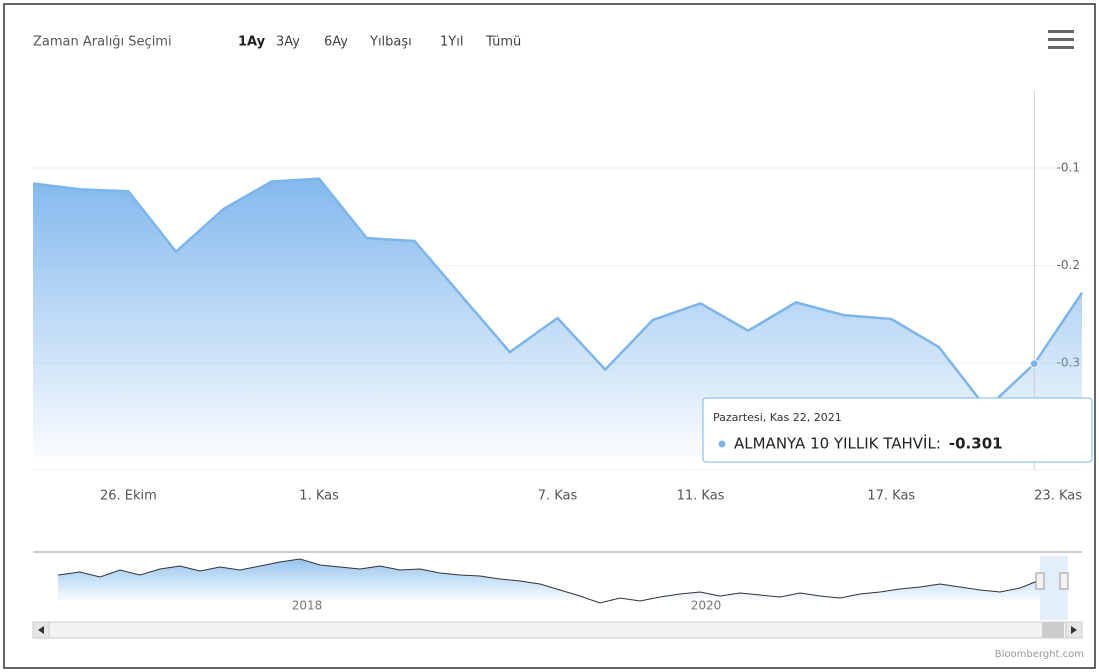 Image resolution: width=1099 pixels, height=672 pixels. I want to click on scrollbar-thumb, so click(1053, 630).